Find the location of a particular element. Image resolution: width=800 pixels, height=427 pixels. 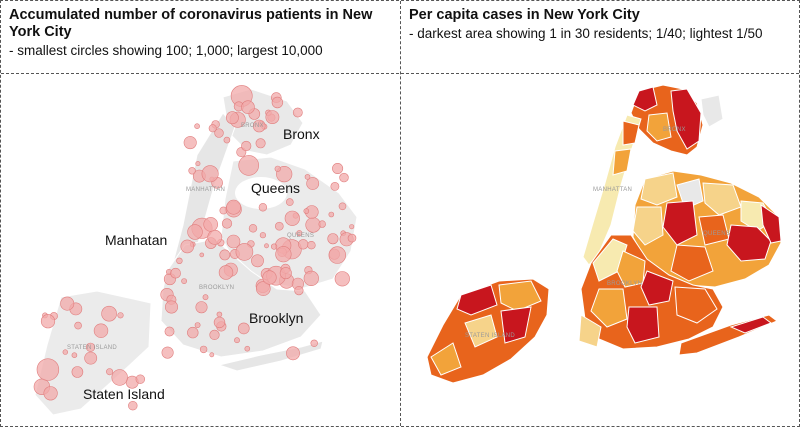

region-staten-northeast is located at coordinates (520, 296).